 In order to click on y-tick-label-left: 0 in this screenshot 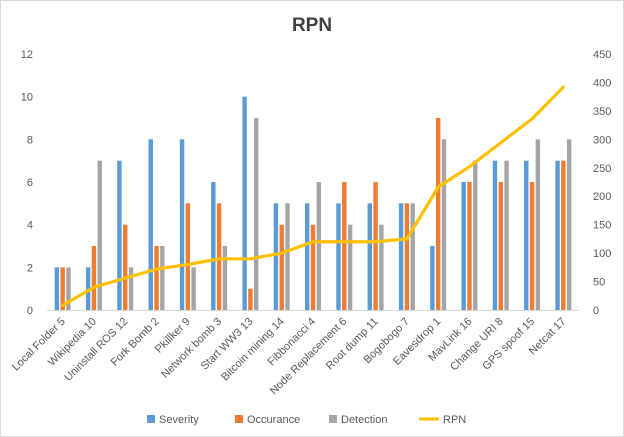, I will do `click(30, 311)`.